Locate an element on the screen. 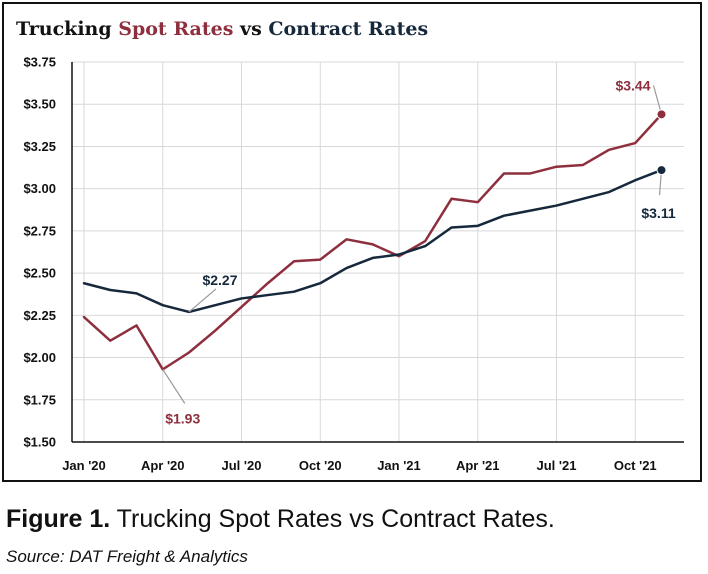 Image resolution: width=708 pixels, height=574 pixels. y-tick-label: $2.75 is located at coordinates (39, 230).